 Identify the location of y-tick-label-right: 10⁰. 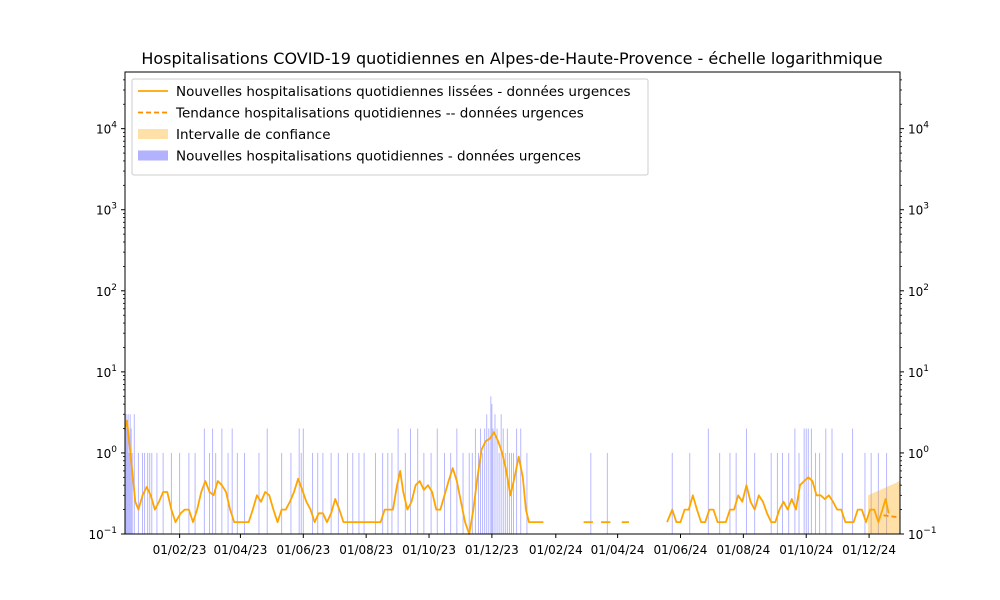
(918, 453).